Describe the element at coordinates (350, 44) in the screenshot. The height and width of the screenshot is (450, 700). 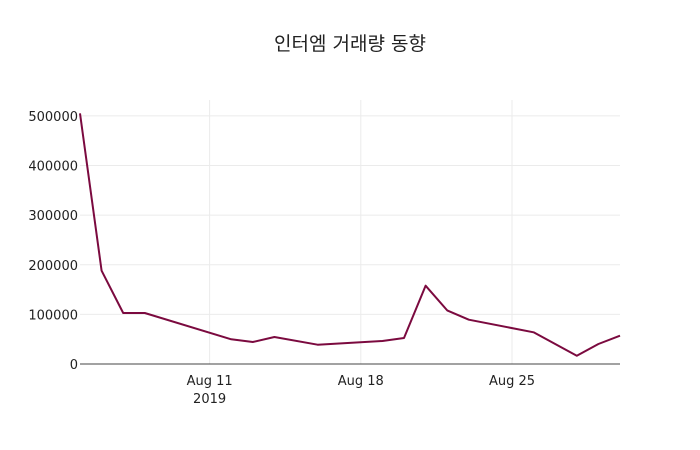
I see `chart-title: 인터엠 거래량 동향` at that location.